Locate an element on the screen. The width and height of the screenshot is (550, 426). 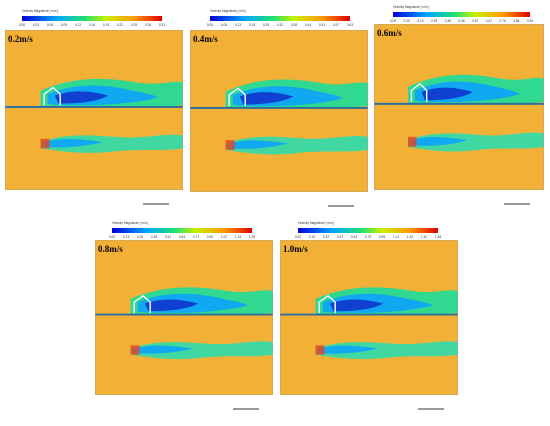
colorbar-tick: 1.58 is located at coordinates (438, 237).